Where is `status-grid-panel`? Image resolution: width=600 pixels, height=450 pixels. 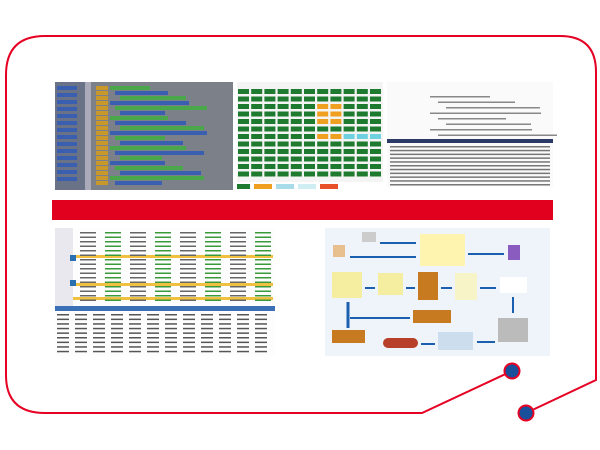
status-grid-panel is located at coordinates (310, 135).